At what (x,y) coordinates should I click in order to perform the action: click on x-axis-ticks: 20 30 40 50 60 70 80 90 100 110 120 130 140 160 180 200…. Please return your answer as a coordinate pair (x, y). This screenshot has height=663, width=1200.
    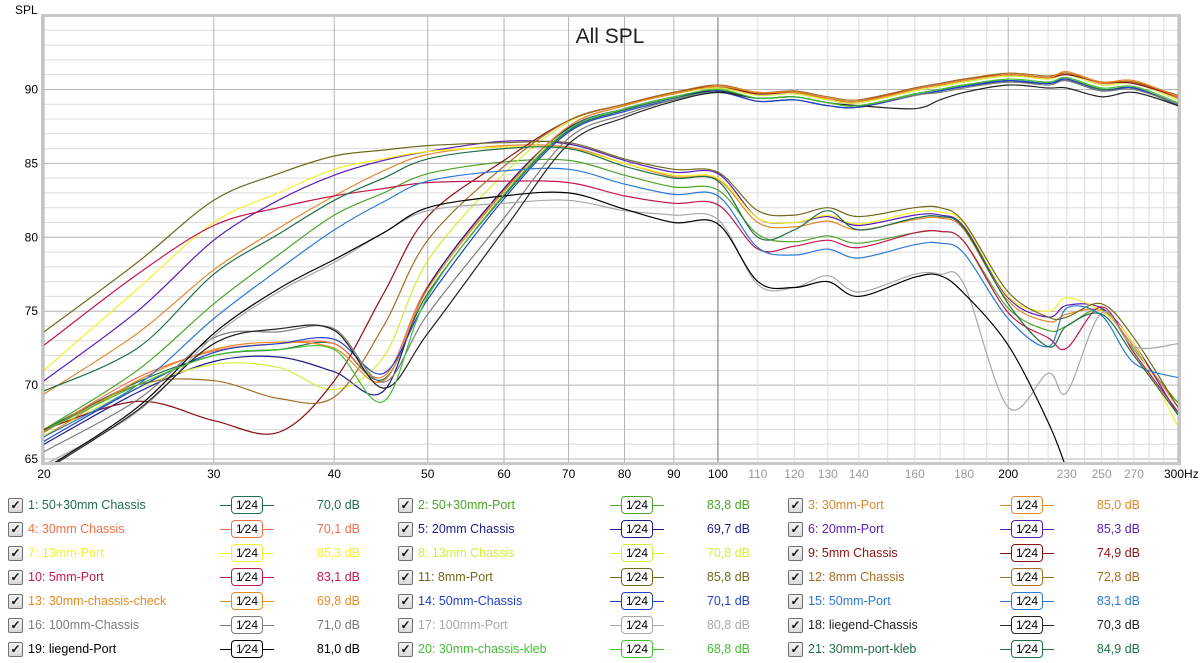
    Looking at the image, I should click on (617, 474).